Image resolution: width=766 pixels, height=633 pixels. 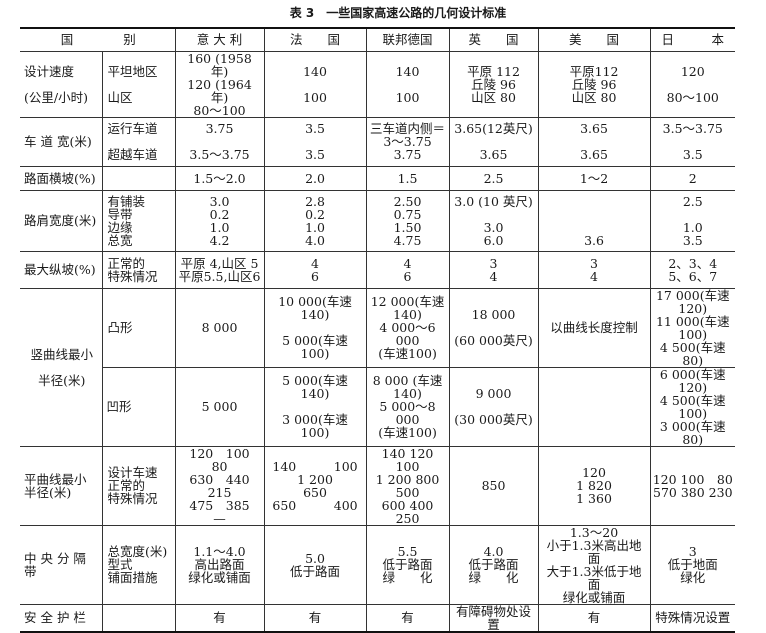 What do you see at coordinates (315, 39) in the screenshot?
I see `header-country: 法 国` at bounding box center [315, 39].